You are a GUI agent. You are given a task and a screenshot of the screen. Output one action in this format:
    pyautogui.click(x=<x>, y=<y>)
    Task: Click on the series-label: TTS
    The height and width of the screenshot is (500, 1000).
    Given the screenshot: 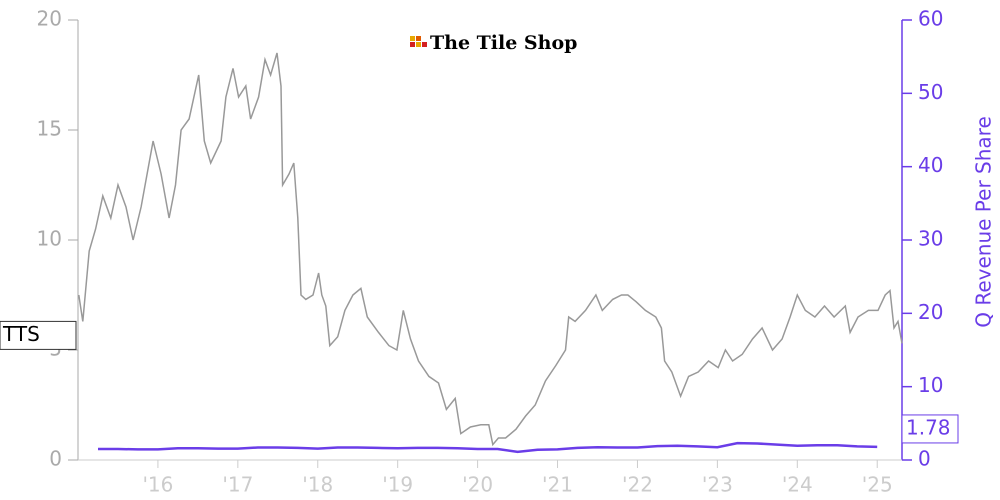 What is the action you would take?
    pyautogui.click(x=21, y=334)
    